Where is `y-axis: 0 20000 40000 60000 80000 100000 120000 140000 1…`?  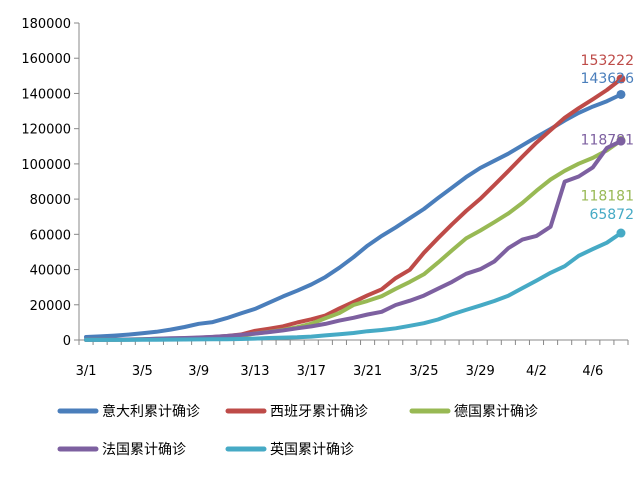 y-axis: 0 20000 40000 60000 80000 100000 120000 140000 1… is located at coordinates (50, 183).